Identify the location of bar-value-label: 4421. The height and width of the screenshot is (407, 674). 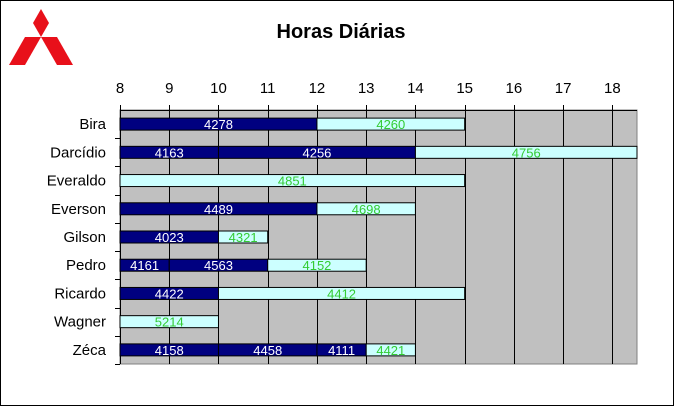
(390, 350).